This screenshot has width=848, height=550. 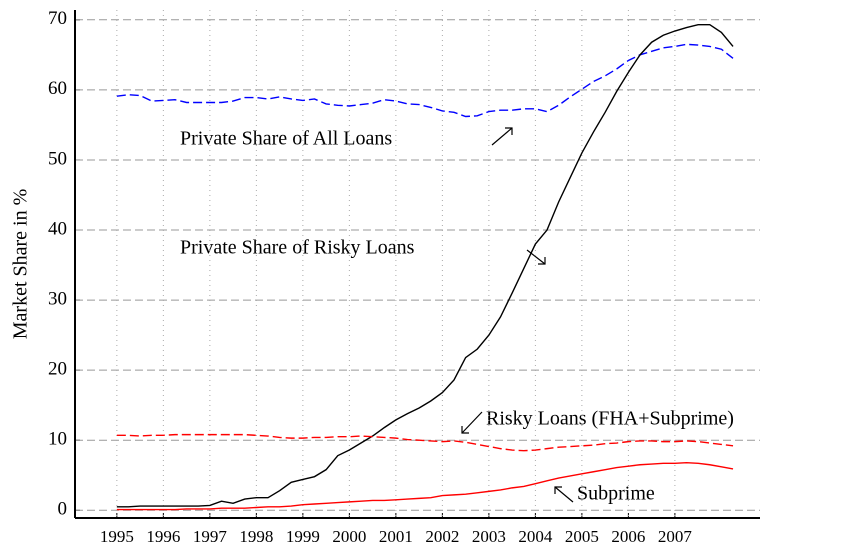 What do you see at coordinates (303, 536) in the screenshot?
I see `x-tick-label: 1999` at bounding box center [303, 536].